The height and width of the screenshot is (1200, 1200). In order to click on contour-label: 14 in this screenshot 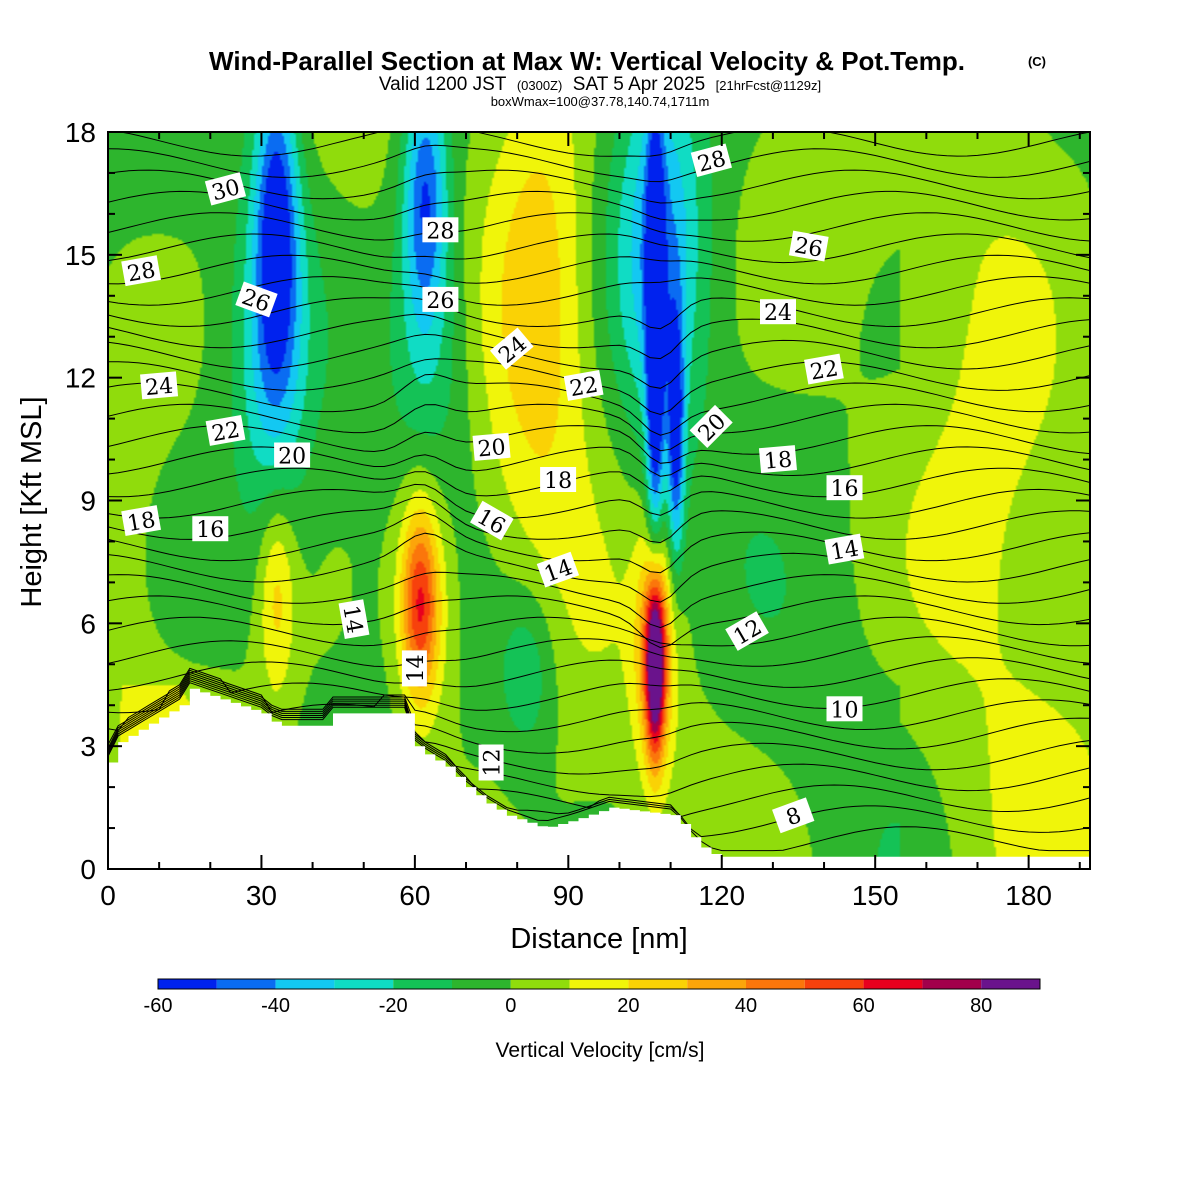, I will do `click(353, 619)`.